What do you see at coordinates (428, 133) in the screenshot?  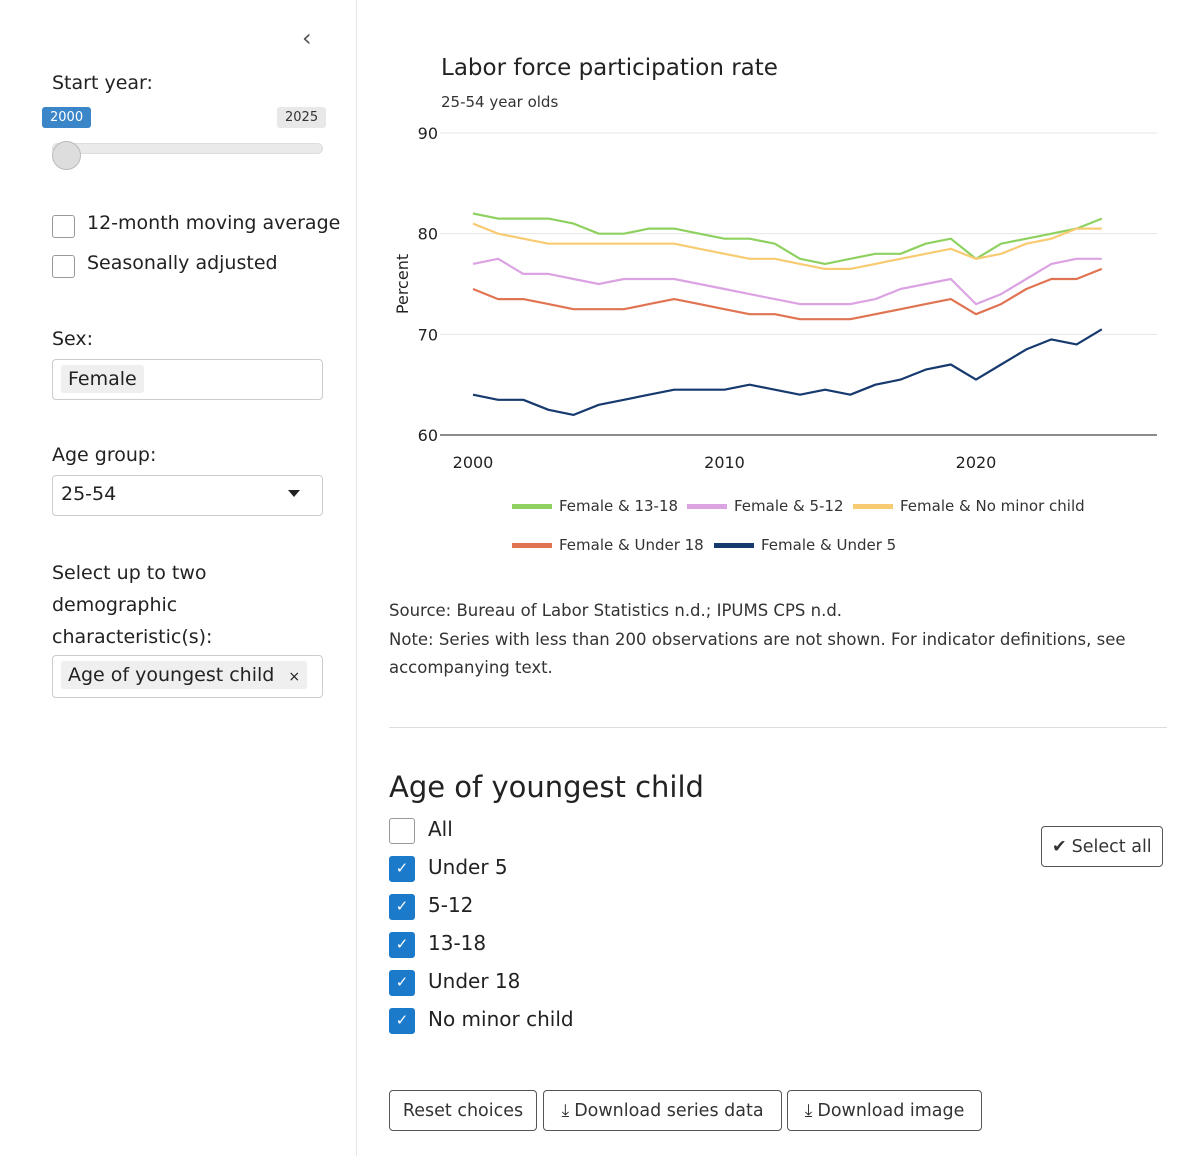 I see `y-tick-label: 90` at bounding box center [428, 133].